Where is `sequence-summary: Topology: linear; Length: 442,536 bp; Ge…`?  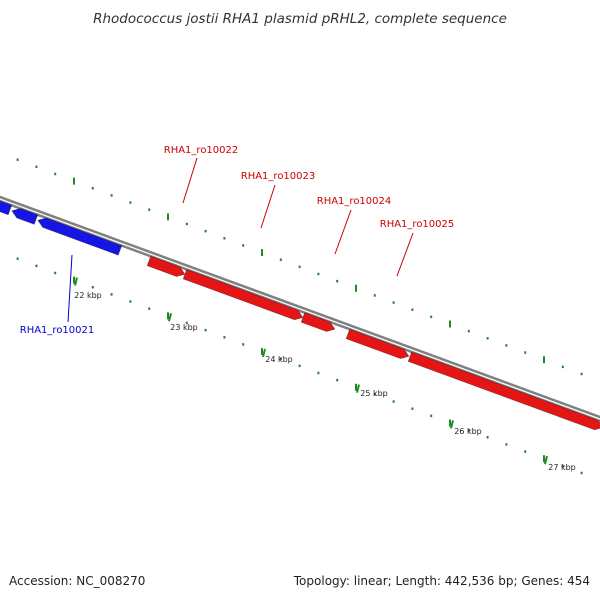
sequence-summary: Topology: linear; Length: 442,536 bp; Ge… is located at coordinates (441, 581).